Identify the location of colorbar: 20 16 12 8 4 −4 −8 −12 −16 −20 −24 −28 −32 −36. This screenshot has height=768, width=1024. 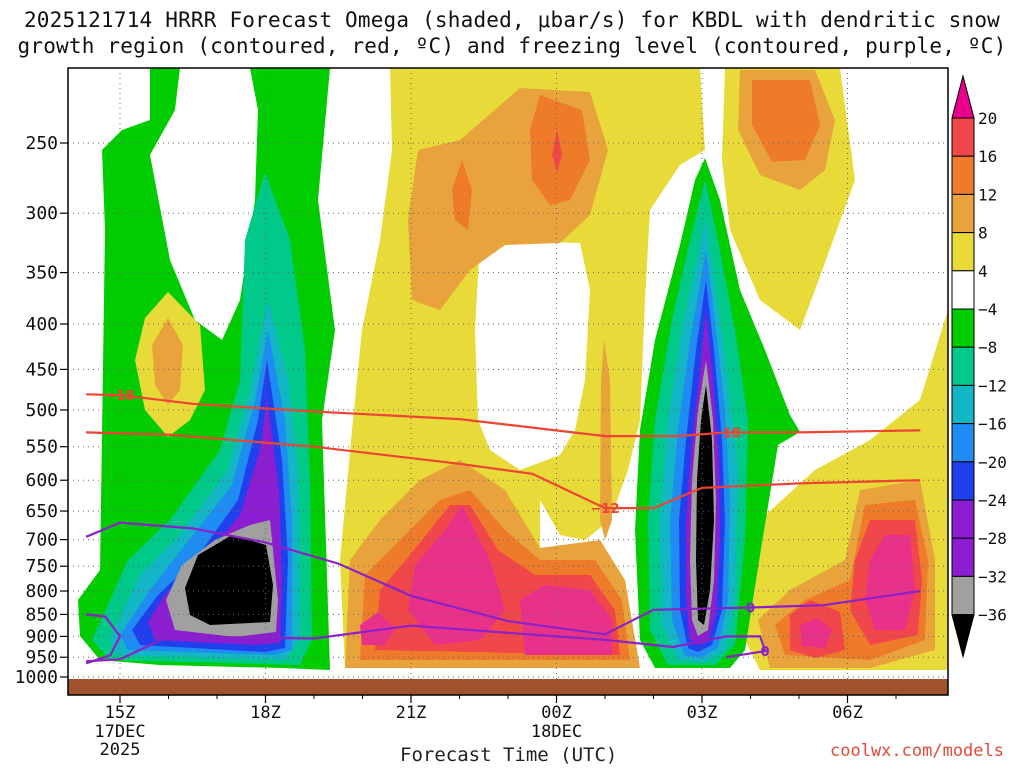
(979, 366).